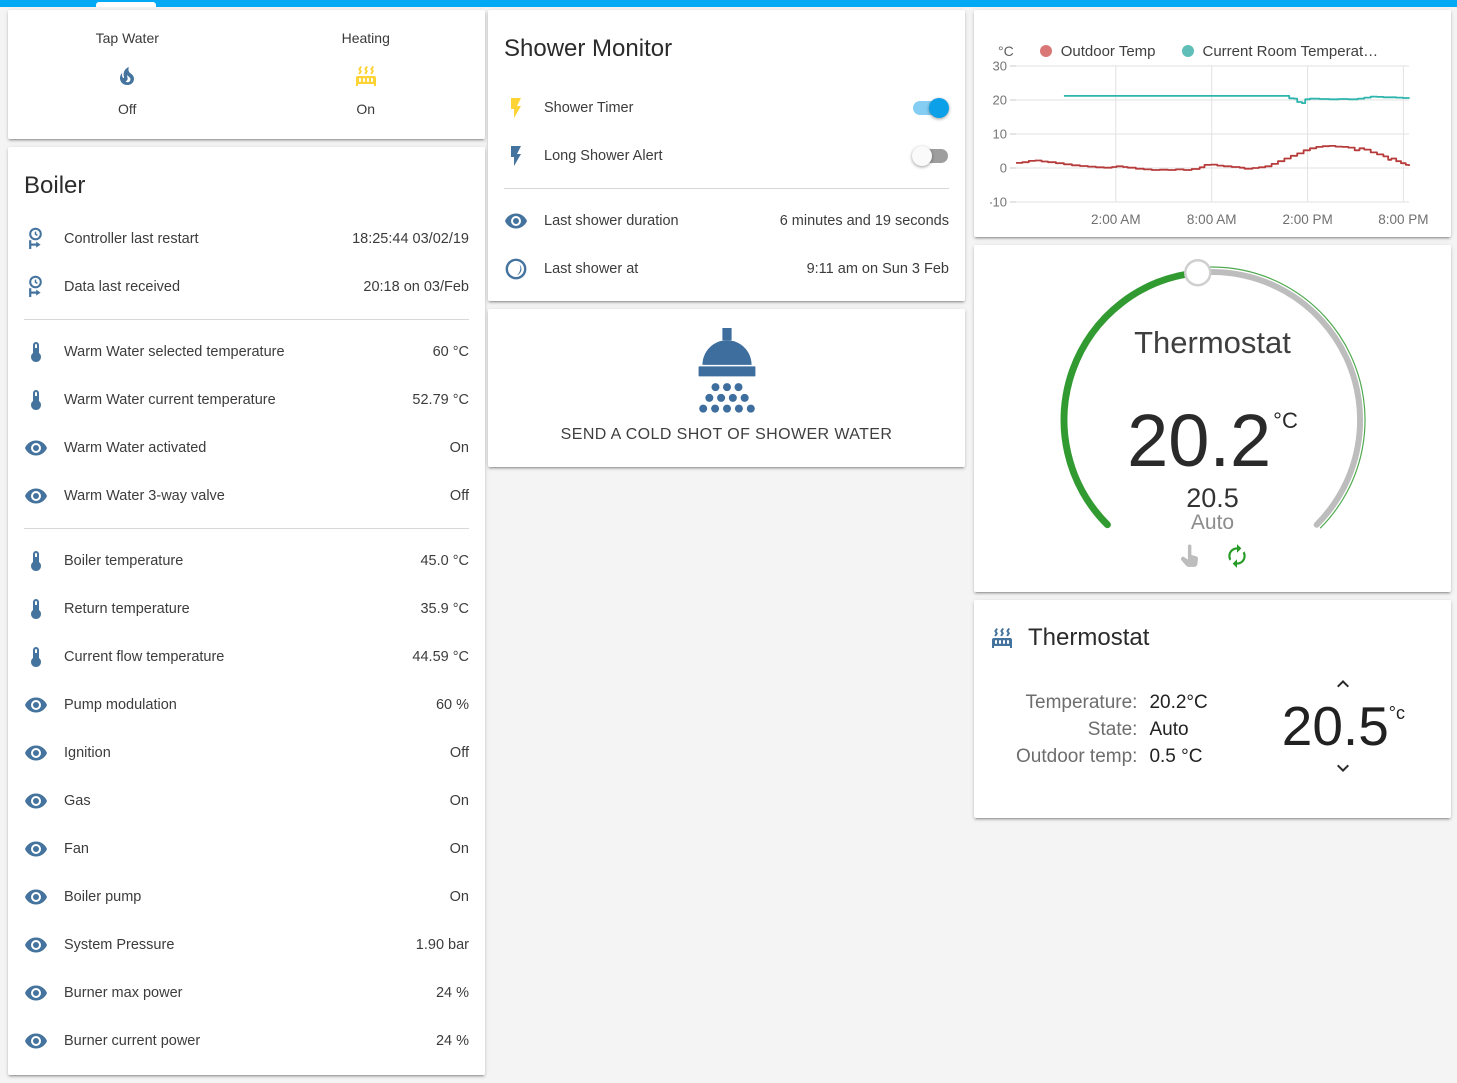 The width and height of the screenshot is (1457, 1083). What do you see at coordinates (1343, 768) in the screenshot?
I see `decrease-setpoint-button` at bounding box center [1343, 768].